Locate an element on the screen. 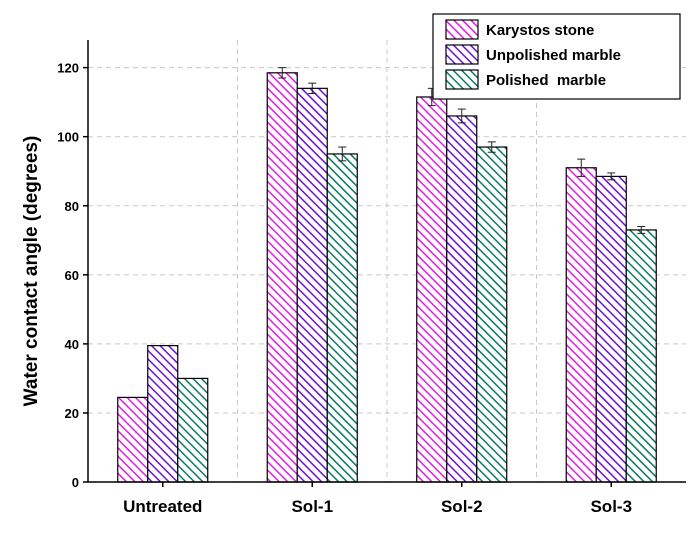 The height and width of the screenshot is (535, 700). y-tick-label: 80 is located at coordinates (72, 206).